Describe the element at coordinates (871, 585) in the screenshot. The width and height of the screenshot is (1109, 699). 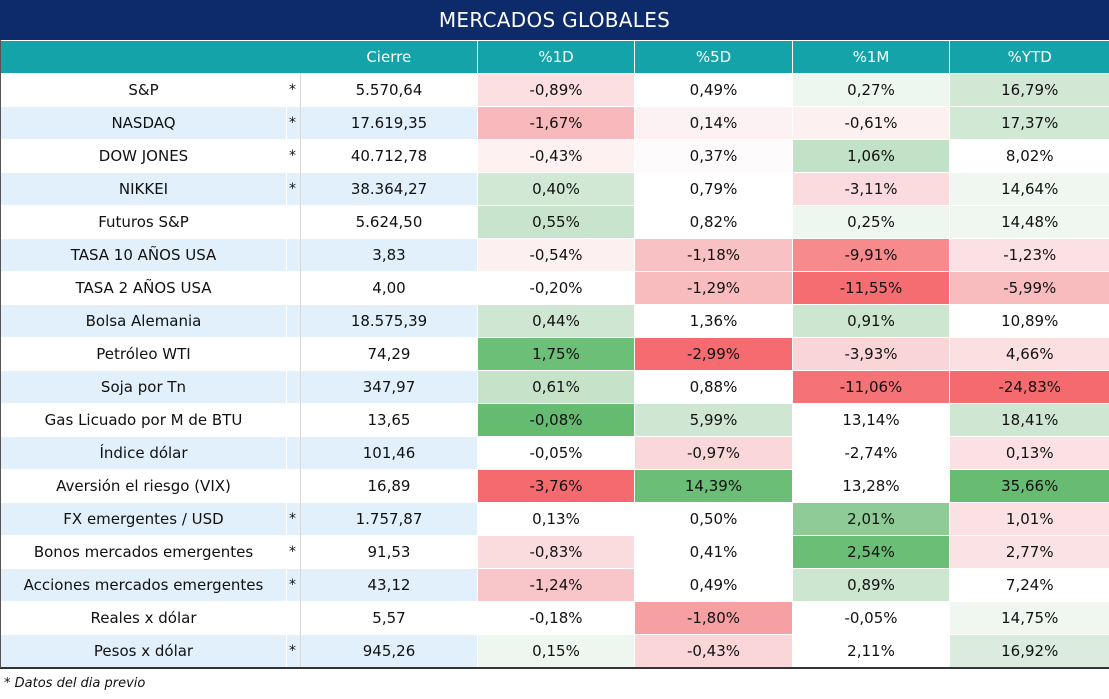
I see `row-1m-change: 0,89%` at that location.